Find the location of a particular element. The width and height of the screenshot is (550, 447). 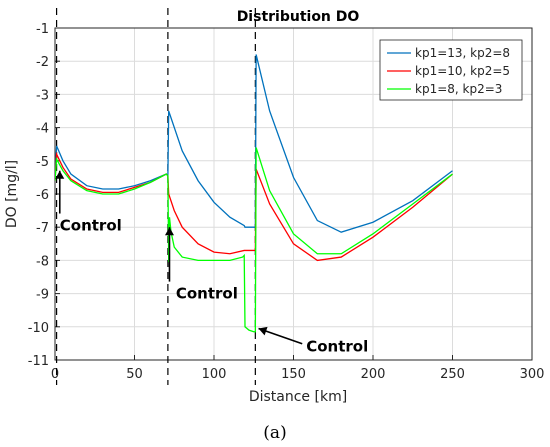

legend-entry: kp1=10, kp2=5 is located at coordinates (462, 71).